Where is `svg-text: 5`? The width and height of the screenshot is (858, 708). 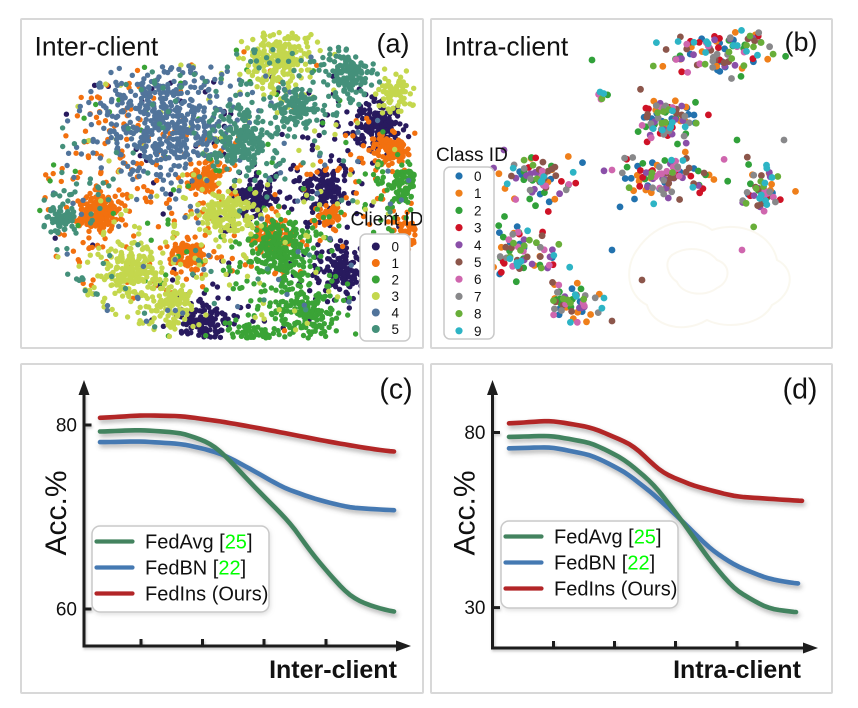 svg-text: 5 is located at coordinates (396, 329).